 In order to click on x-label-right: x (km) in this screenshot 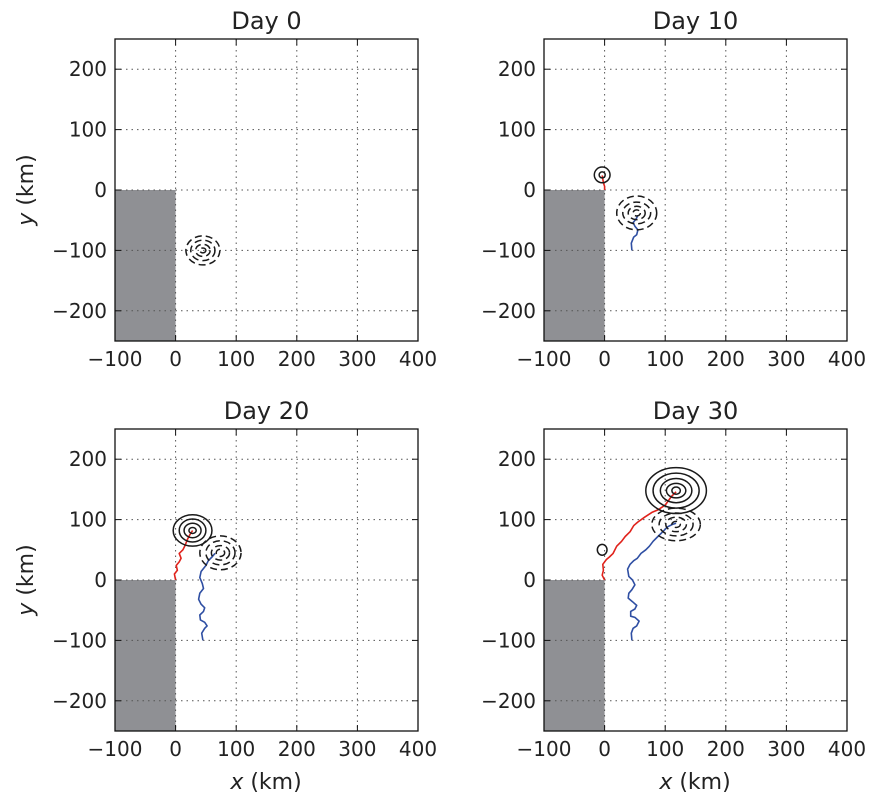, I will do `click(694, 782)`.